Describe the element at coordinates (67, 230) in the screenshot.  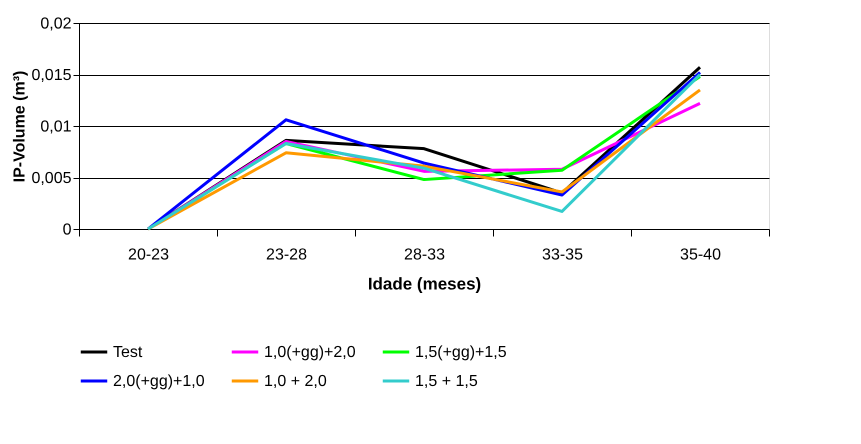
I see `y-tick-label: 0` at that location.